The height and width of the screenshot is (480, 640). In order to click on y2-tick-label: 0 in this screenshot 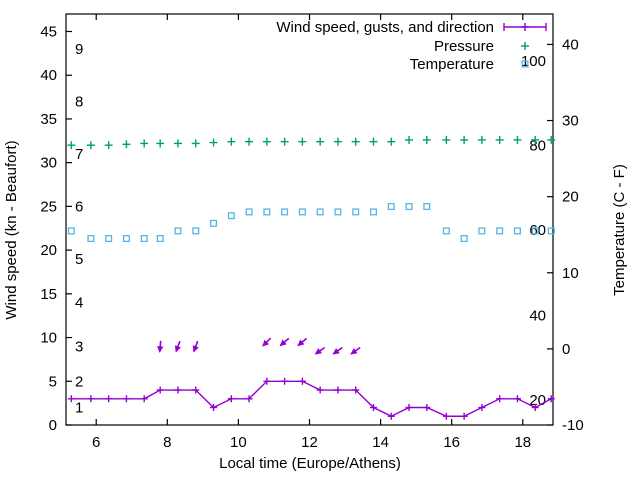, I will do `click(566, 349)`.